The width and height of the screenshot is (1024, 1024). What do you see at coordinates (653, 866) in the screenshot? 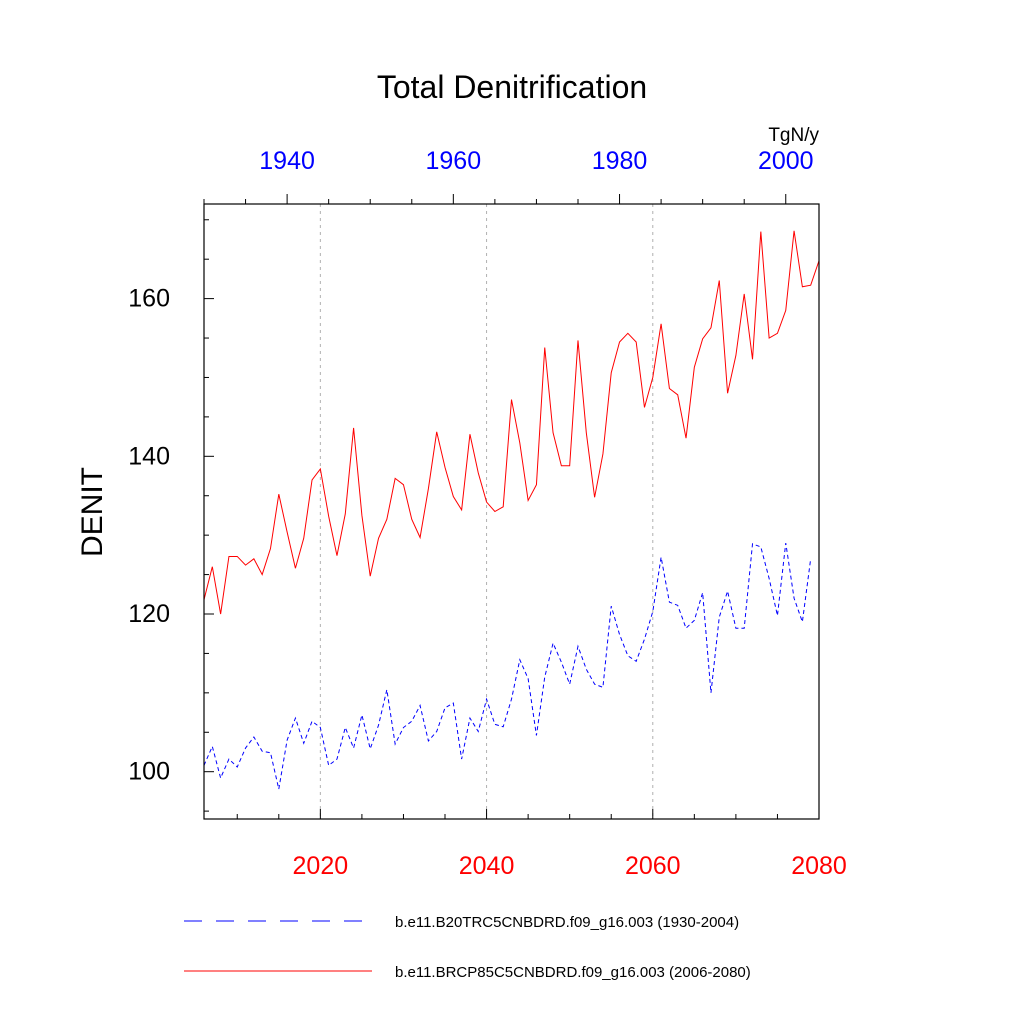
I see `x-tick-label-bottom: 2060` at bounding box center [653, 866].